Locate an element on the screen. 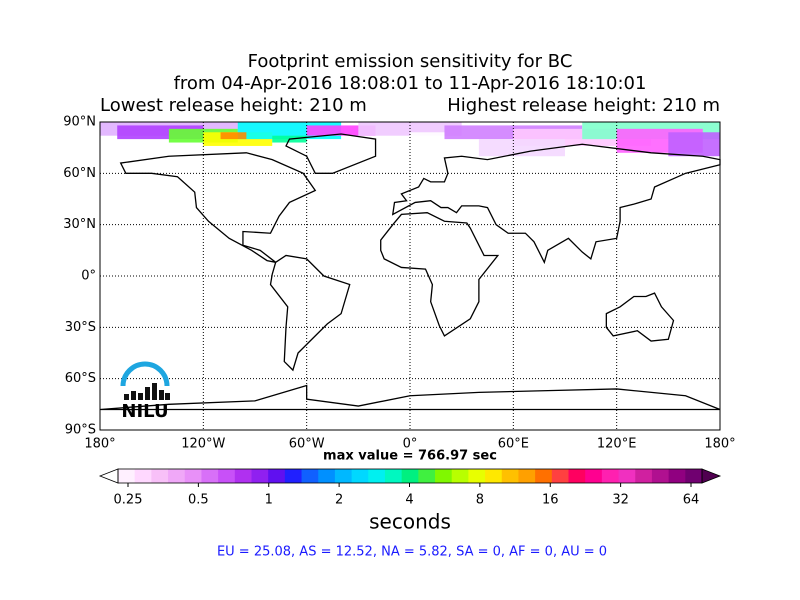  title-line: Lowest release height: 210 m is located at coordinates (233, 105).